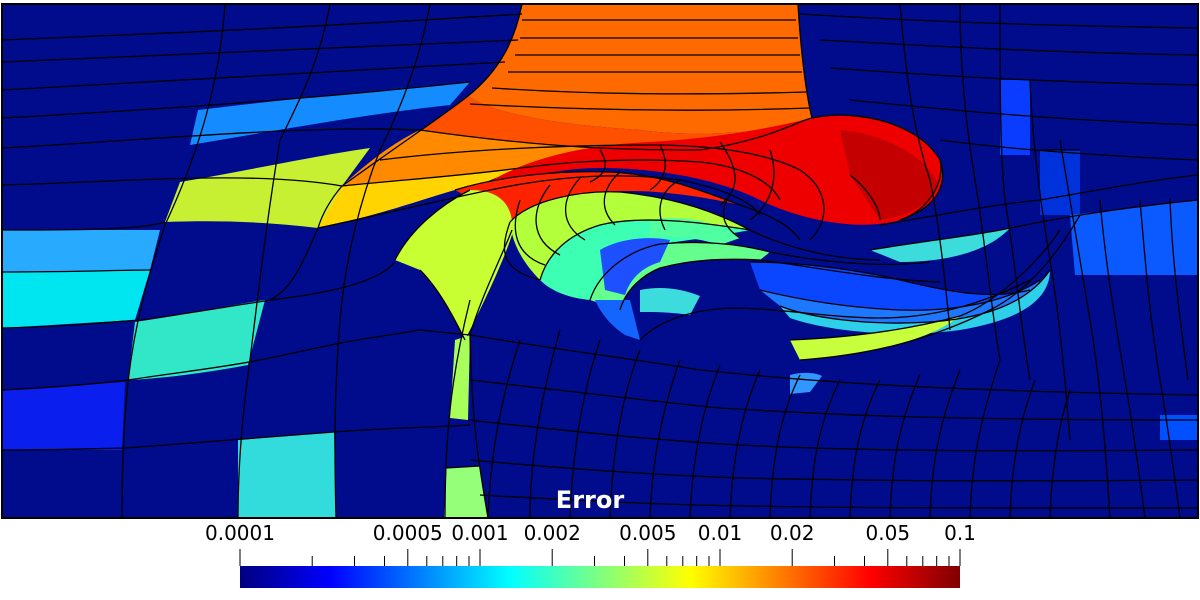  What do you see at coordinates (888, 533) in the screenshot?
I see `colorbar-tick-label: 0.05` at bounding box center [888, 533].